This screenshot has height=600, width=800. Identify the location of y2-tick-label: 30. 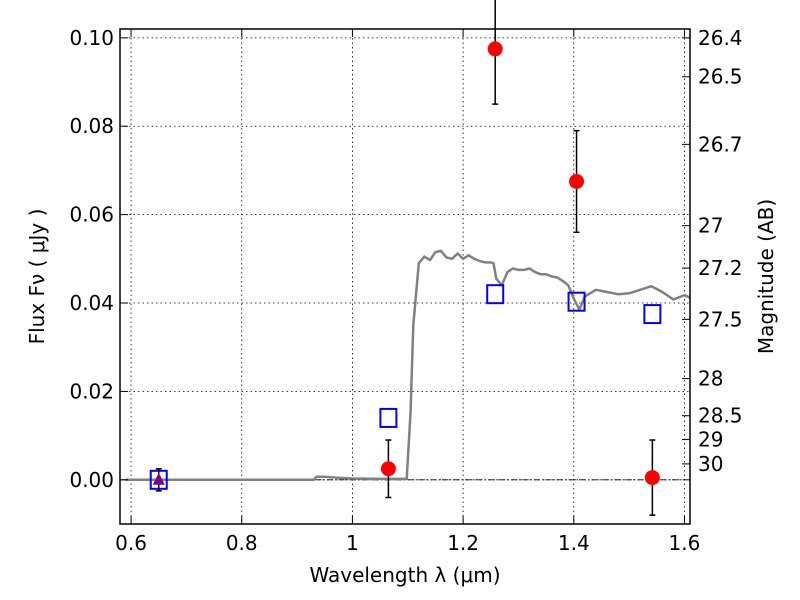
(710, 464).